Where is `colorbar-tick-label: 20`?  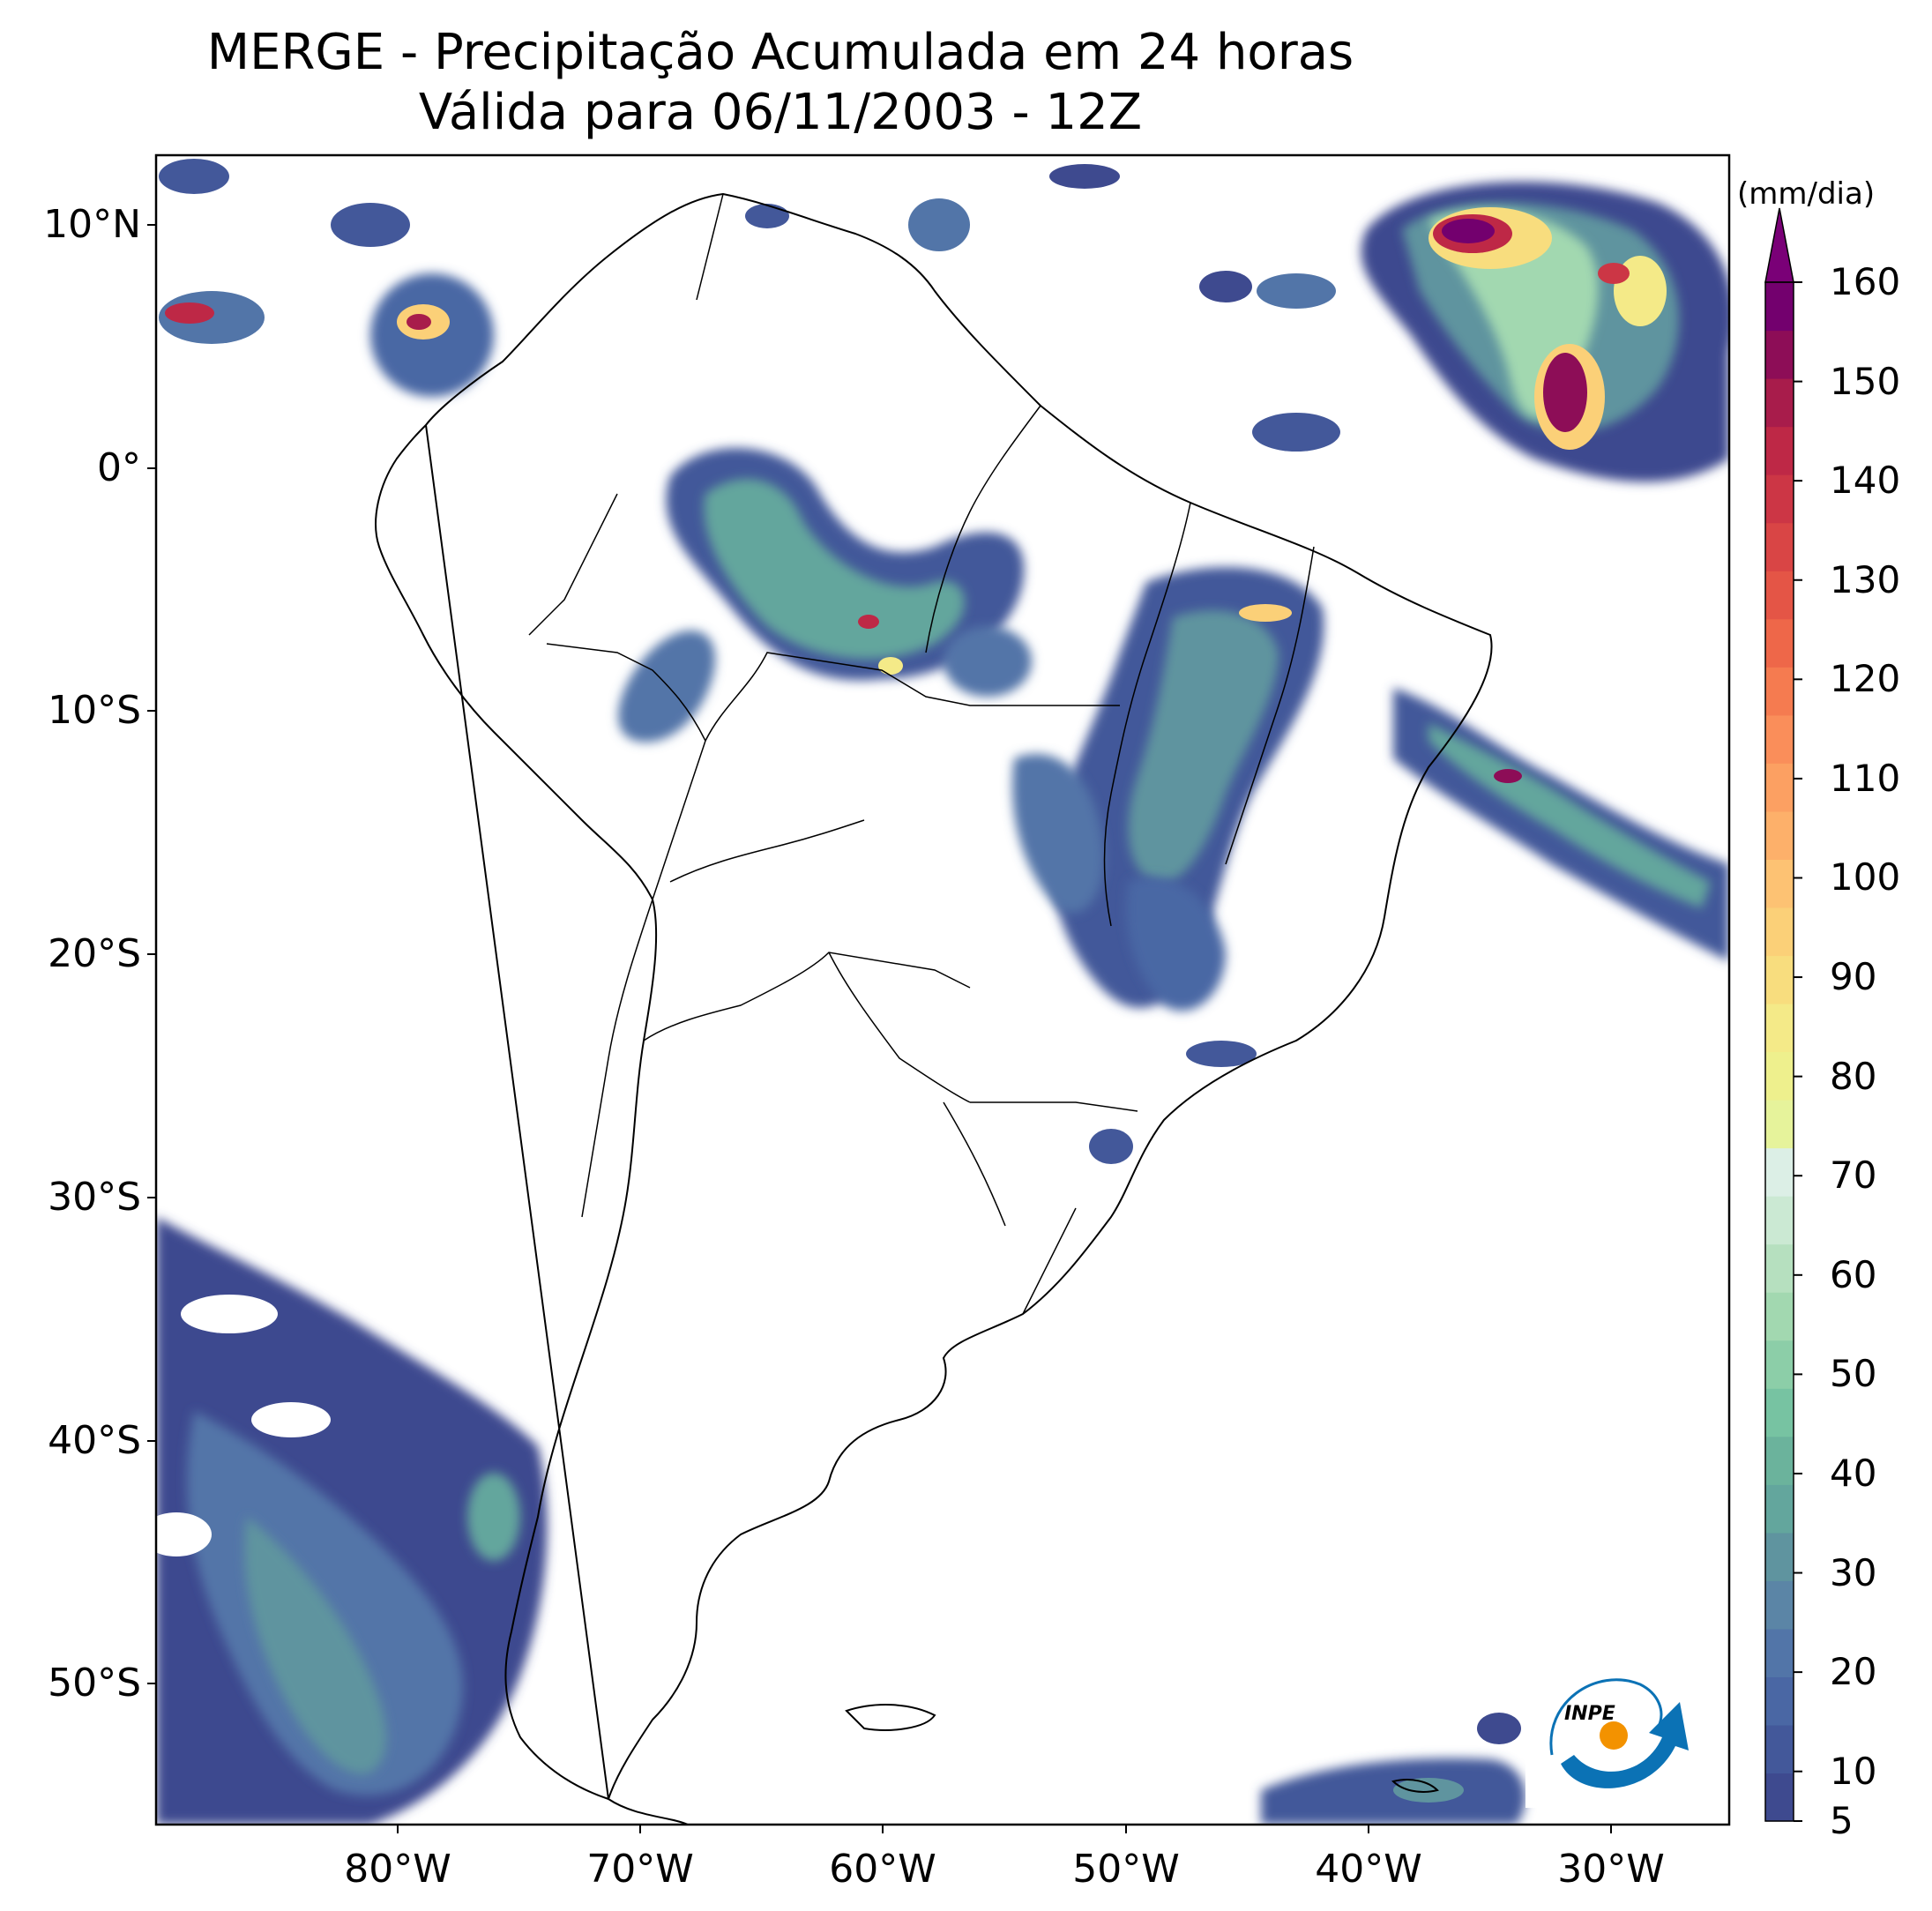 colorbar-tick-label: 20 is located at coordinates (1853, 1672).